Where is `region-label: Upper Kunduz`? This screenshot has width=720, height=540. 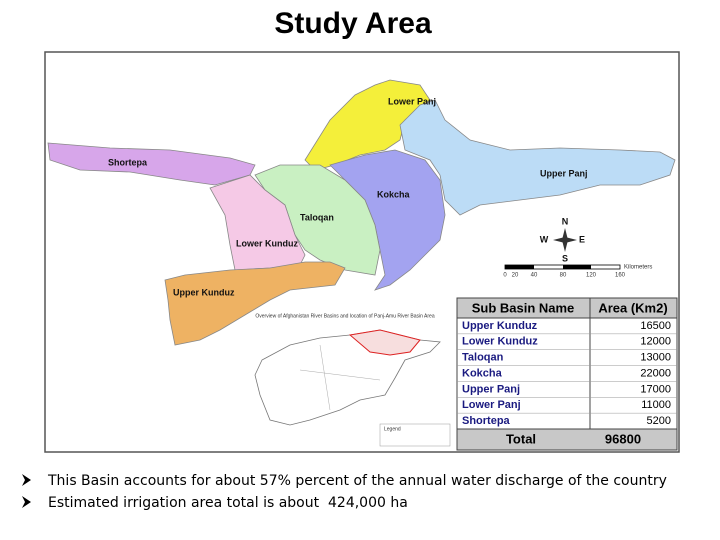
region-label: Upper Kunduz is located at coordinates (204, 292).